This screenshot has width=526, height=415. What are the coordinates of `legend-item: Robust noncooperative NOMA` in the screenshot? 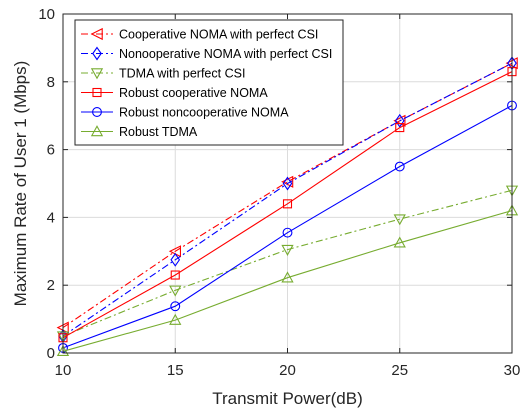 It's located at (185, 113).